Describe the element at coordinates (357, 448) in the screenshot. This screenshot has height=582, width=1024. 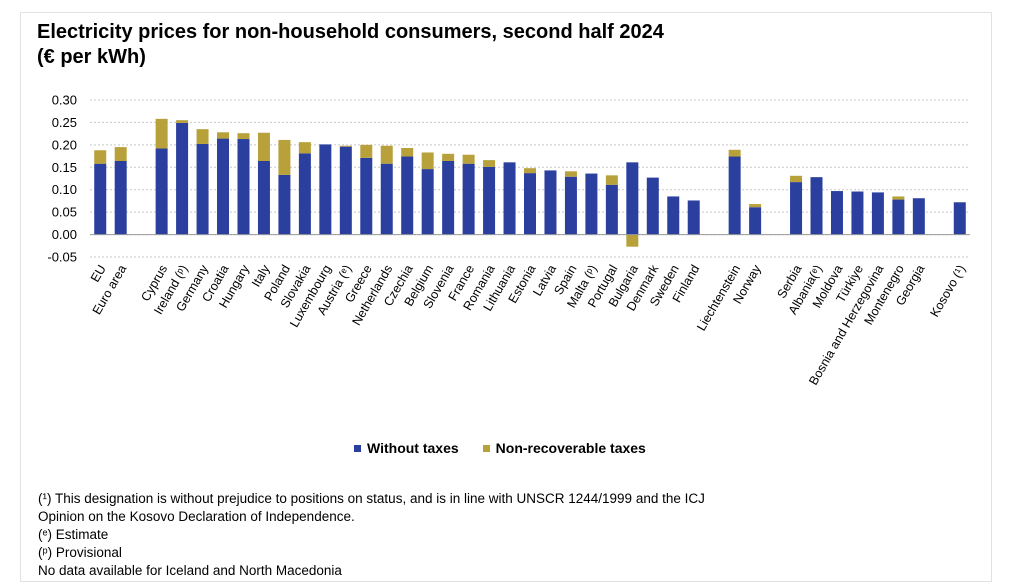
I see `legend-swatch-without-taxes` at that location.